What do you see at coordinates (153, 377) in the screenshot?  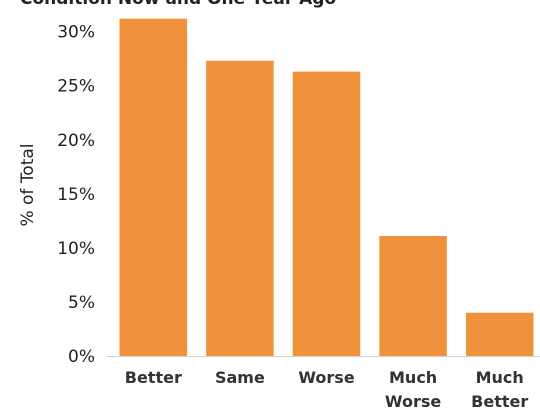 I see `x-tick-label: Better` at bounding box center [153, 377].